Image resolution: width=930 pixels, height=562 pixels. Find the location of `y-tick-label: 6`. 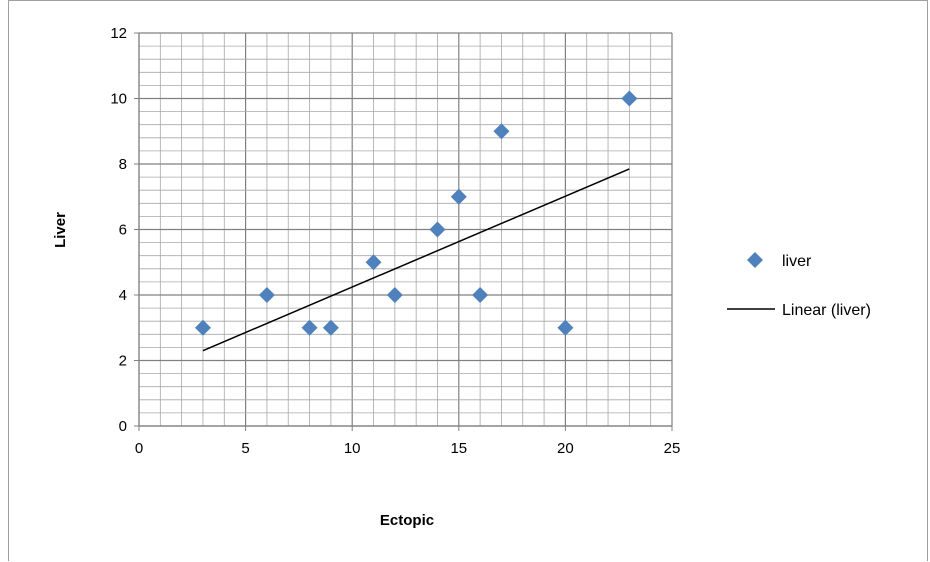

y-tick-label: 6 is located at coordinates (123, 230).